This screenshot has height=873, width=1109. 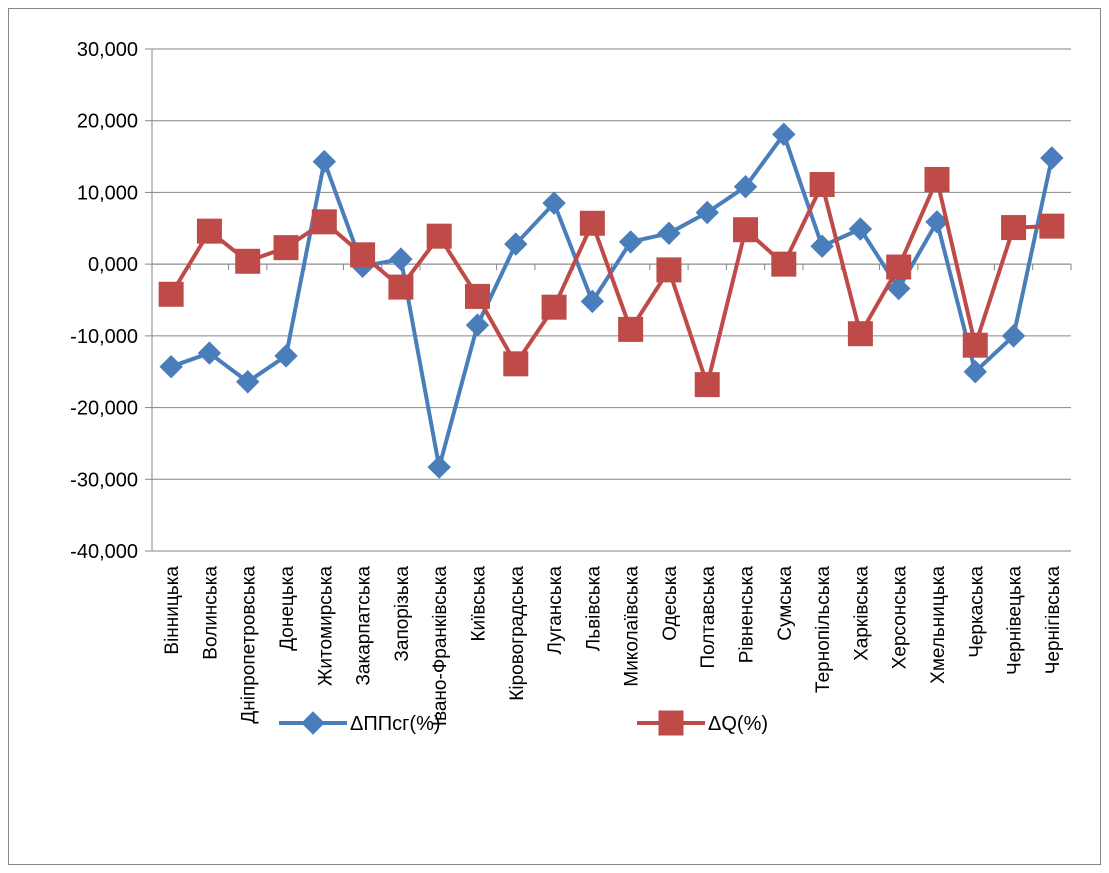 What do you see at coordinates (632, 626) in the screenshot?
I see `x-tick-label: Миколаївська` at bounding box center [632, 626].